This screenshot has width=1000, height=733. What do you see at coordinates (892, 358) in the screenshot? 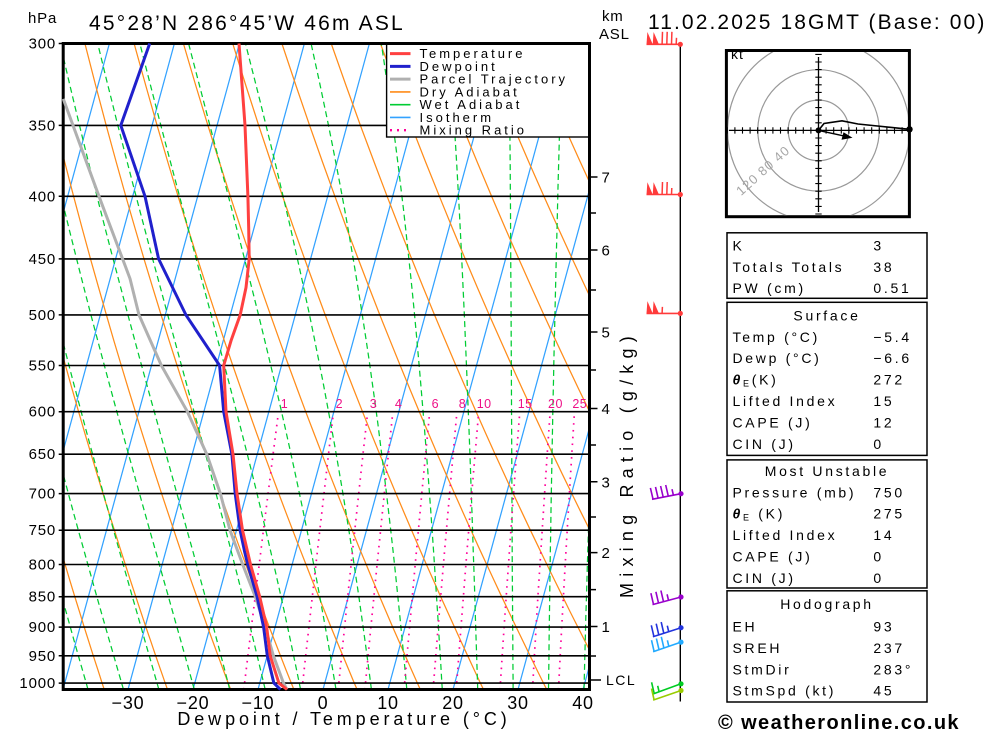
I see `svg-text: −6.6` at bounding box center [892, 358].